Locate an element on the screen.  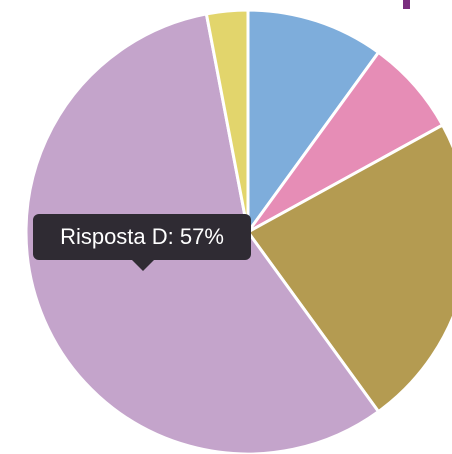
slice-tooltip: Risposta D: 57% is located at coordinates (142, 237).